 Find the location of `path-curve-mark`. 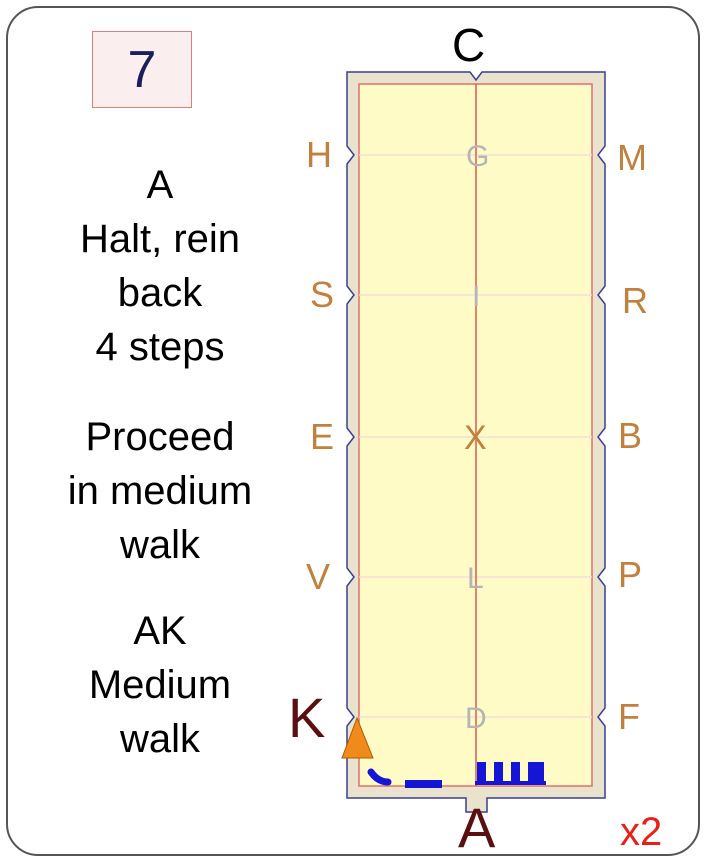

path-curve-mark is located at coordinates (379, 777).